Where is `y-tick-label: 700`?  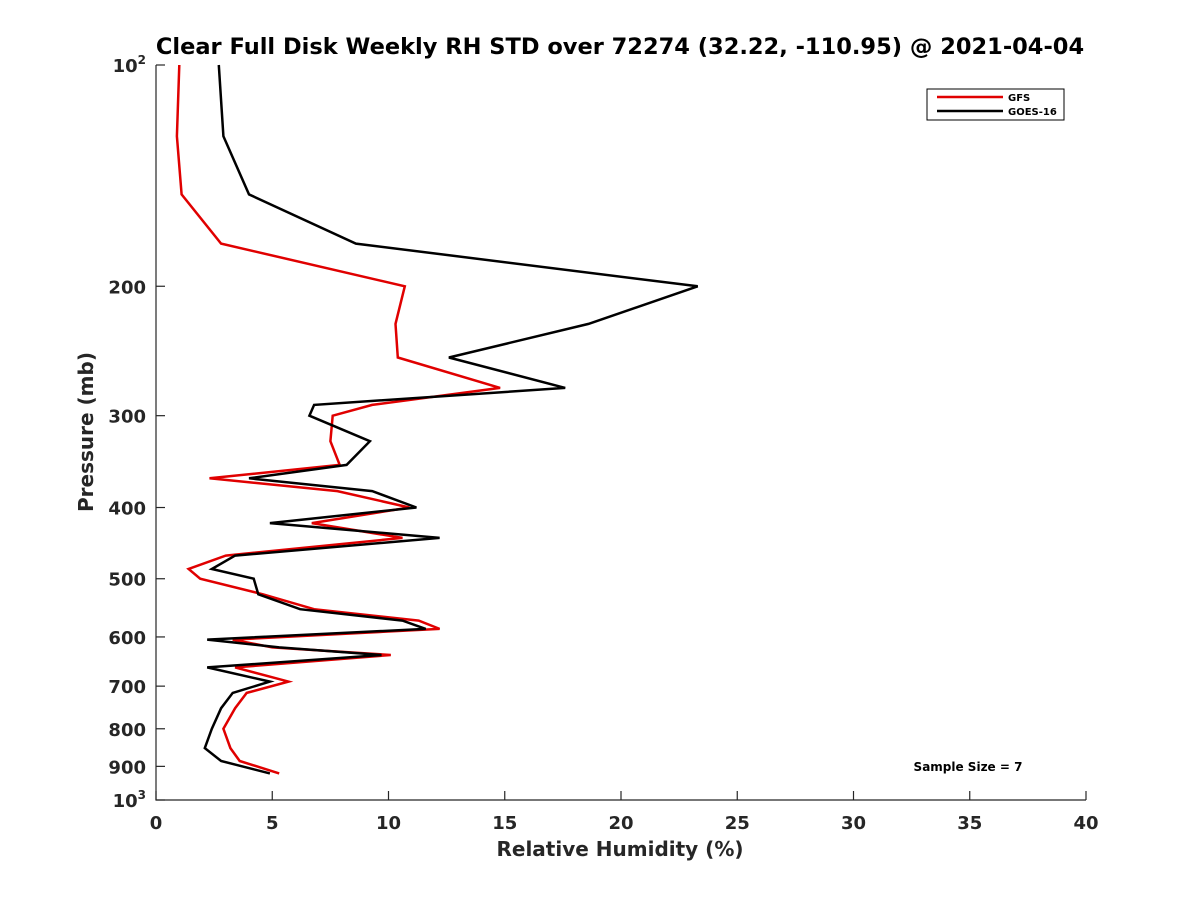
y-tick-label: 700 is located at coordinates (127, 687).